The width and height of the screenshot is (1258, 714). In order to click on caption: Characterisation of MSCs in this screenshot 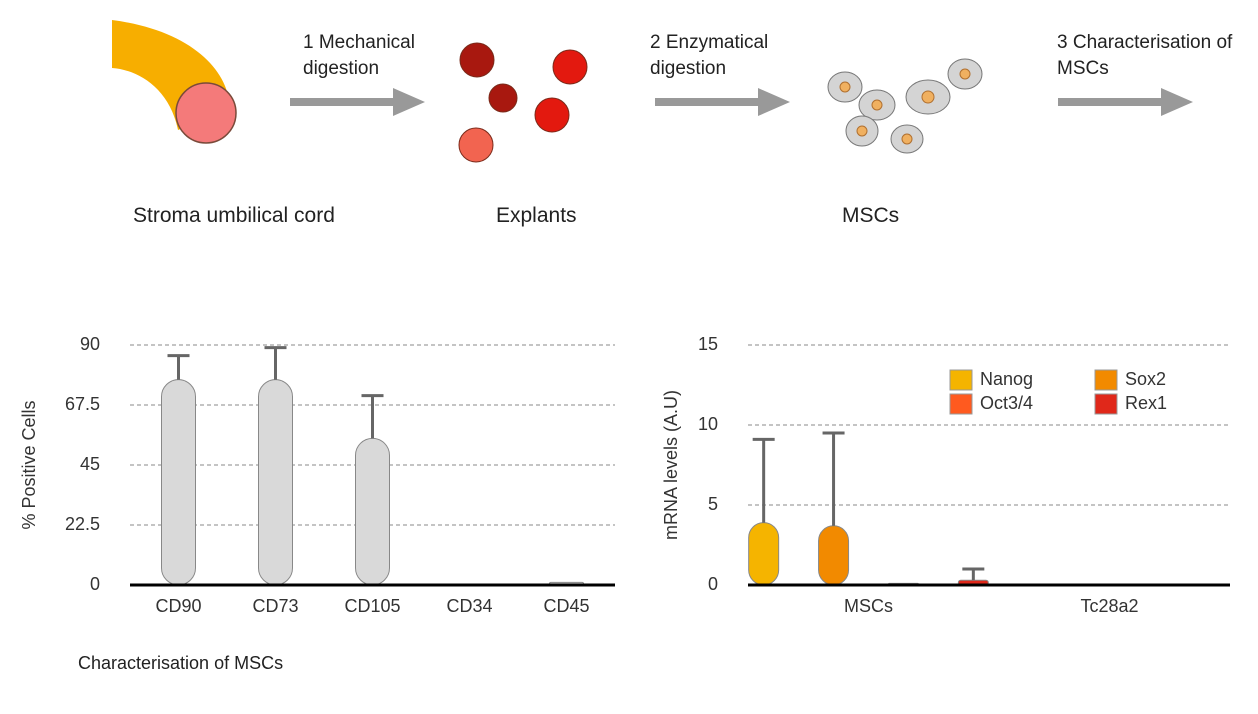, I will do `click(181, 663)`.